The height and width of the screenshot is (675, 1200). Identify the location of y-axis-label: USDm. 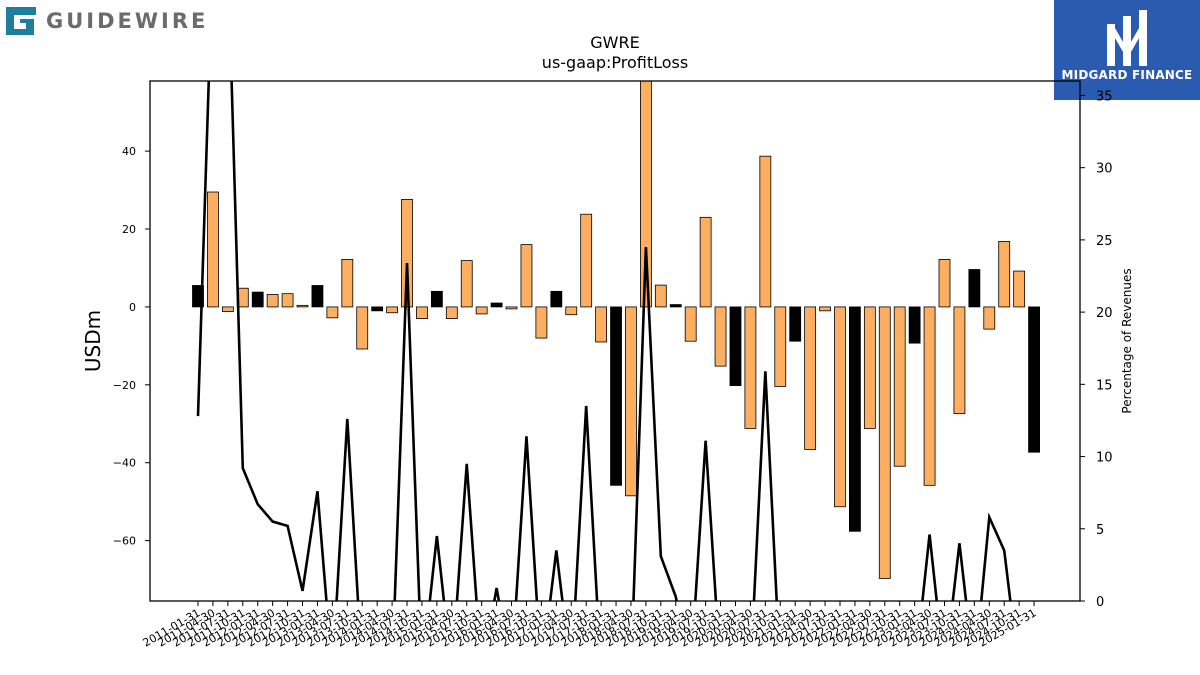
(93, 341).